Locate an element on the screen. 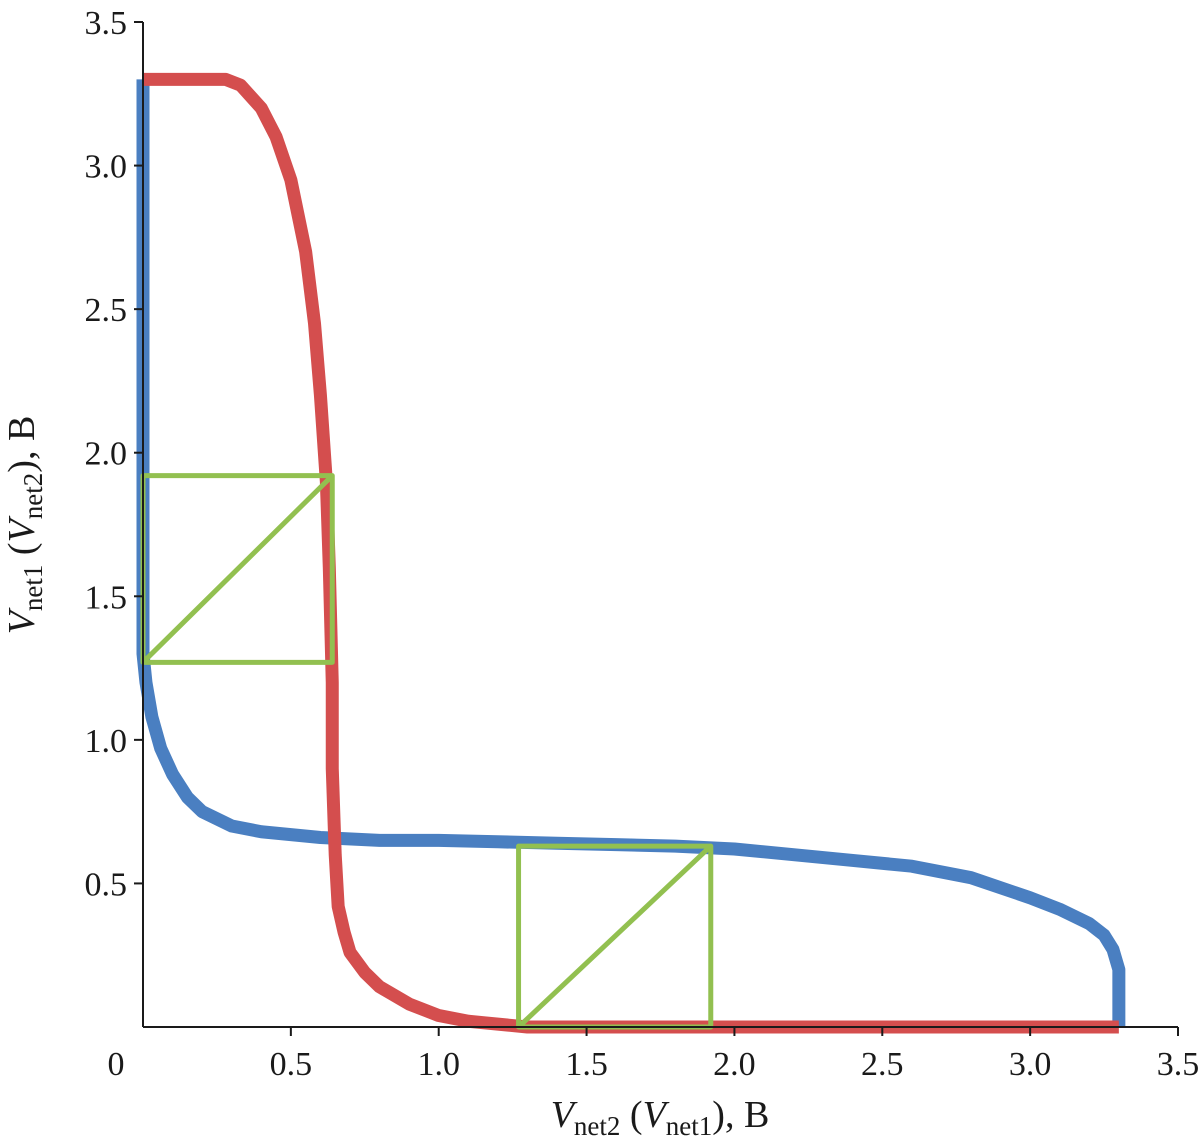  y-tick-label: 2.5 is located at coordinates (106, 310).